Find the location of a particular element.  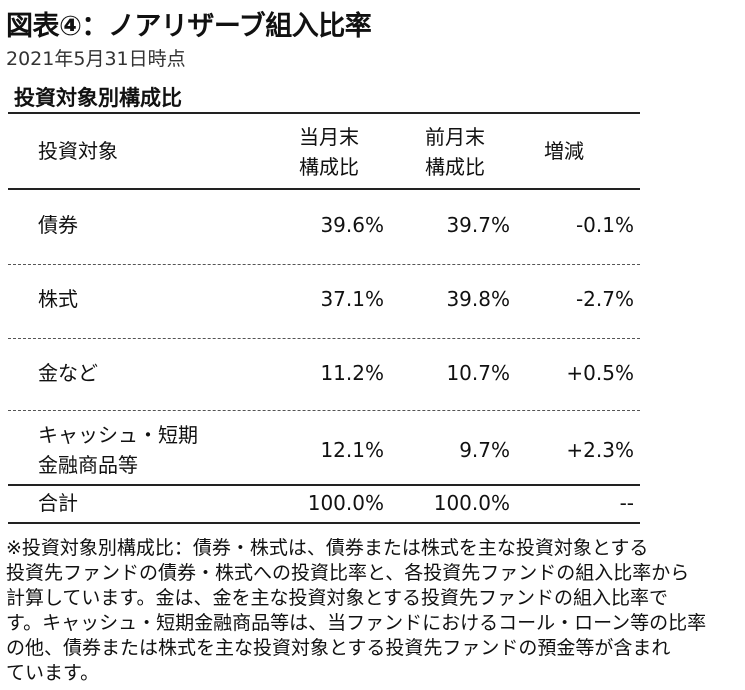

footnote-line: 投資先ファンドの債券・株式への投資比率と、各投資先ファンドの組入比率から is located at coordinates (348, 573).